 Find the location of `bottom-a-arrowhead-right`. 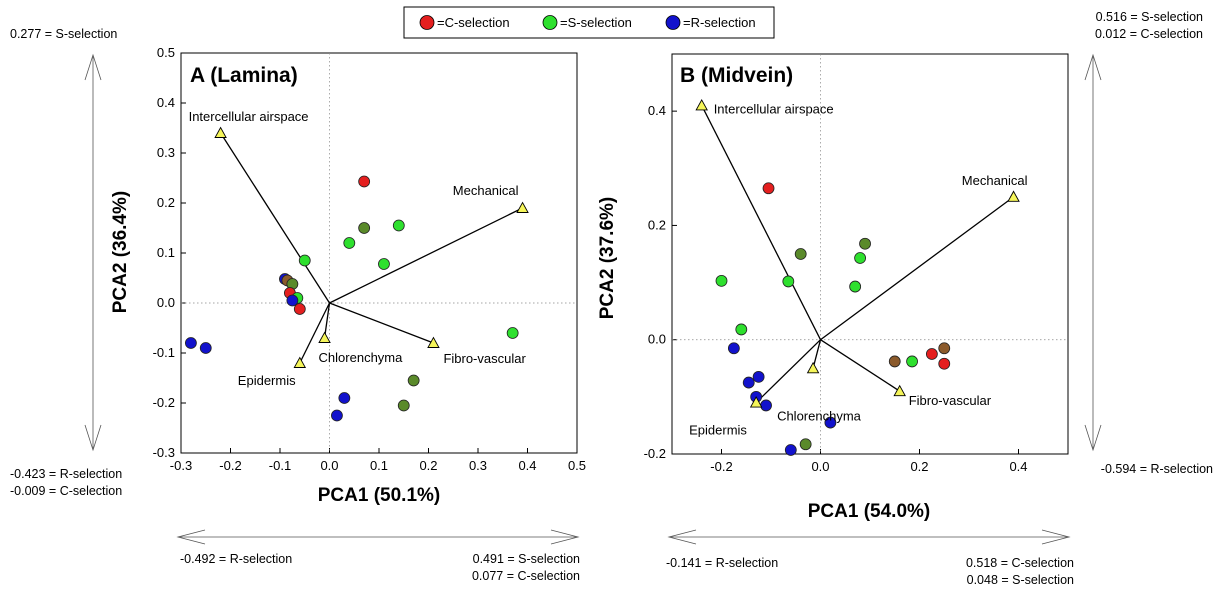

bottom-a-arrowhead-right is located at coordinates (565, 537).